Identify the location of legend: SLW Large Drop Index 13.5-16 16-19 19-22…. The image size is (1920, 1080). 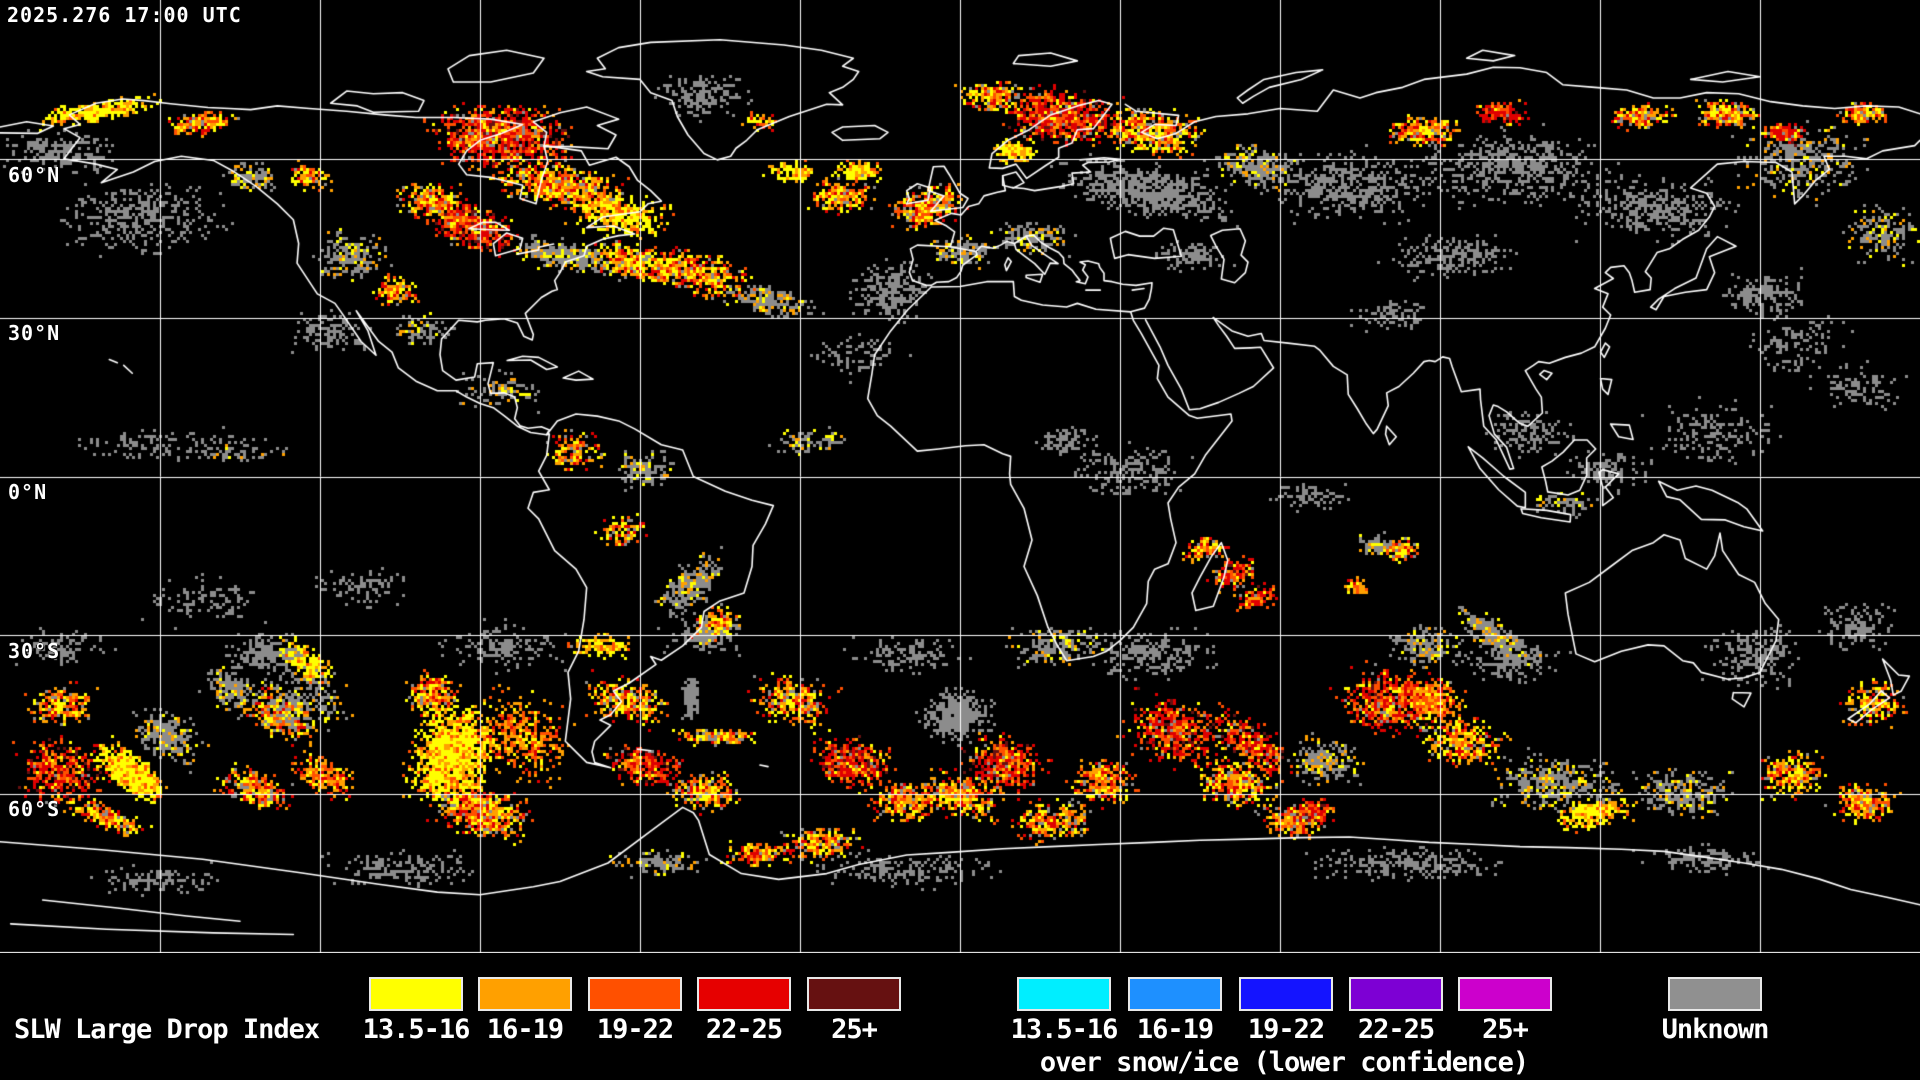
(960, 1016).